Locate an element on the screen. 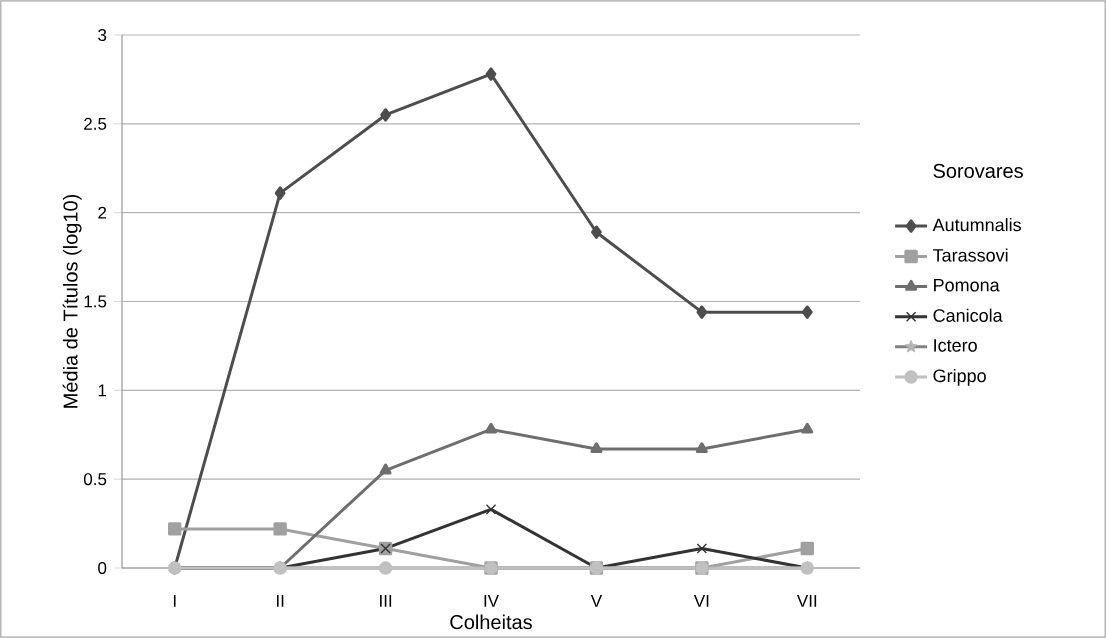 This screenshot has height=638, width=1106. x-tick-label: VI is located at coordinates (701, 601).